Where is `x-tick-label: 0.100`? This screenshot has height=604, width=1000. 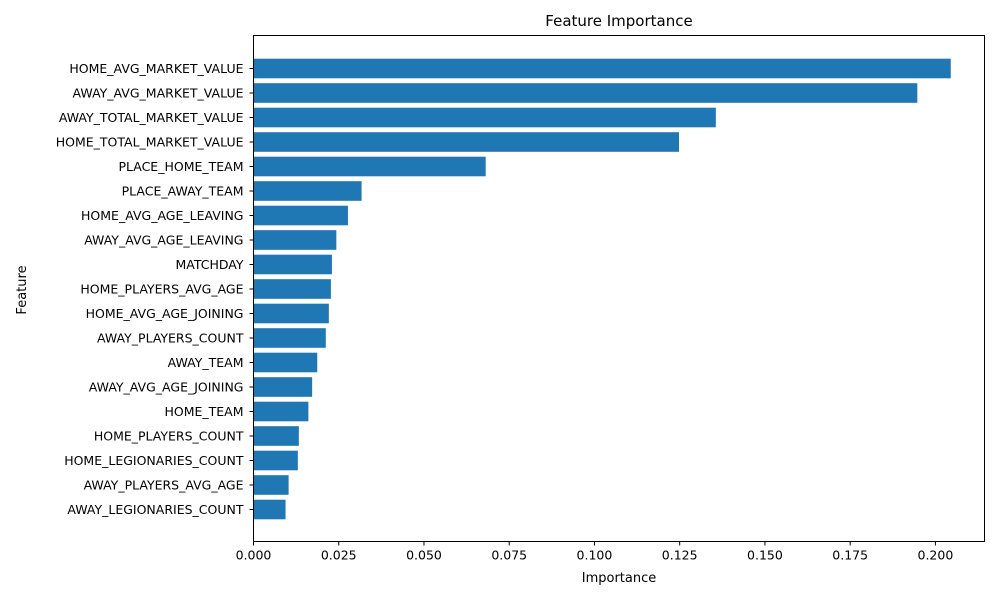
x-tick-label: 0.100 is located at coordinates (595, 555).